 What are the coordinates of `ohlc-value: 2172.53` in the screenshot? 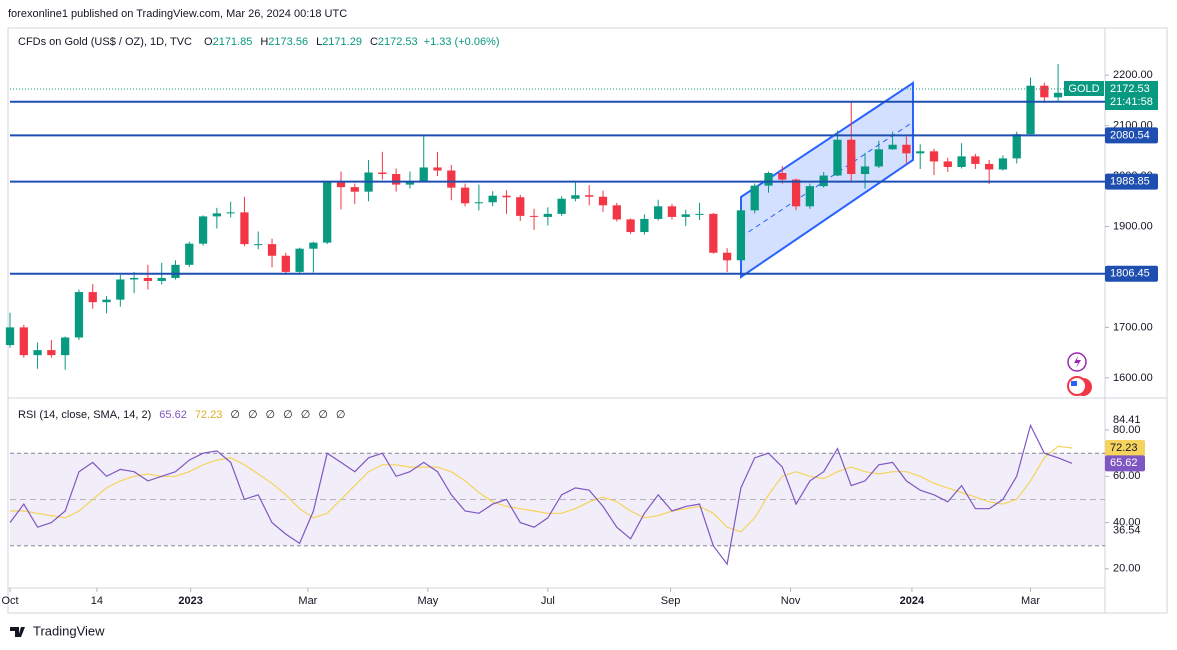 It's located at (398, 42).